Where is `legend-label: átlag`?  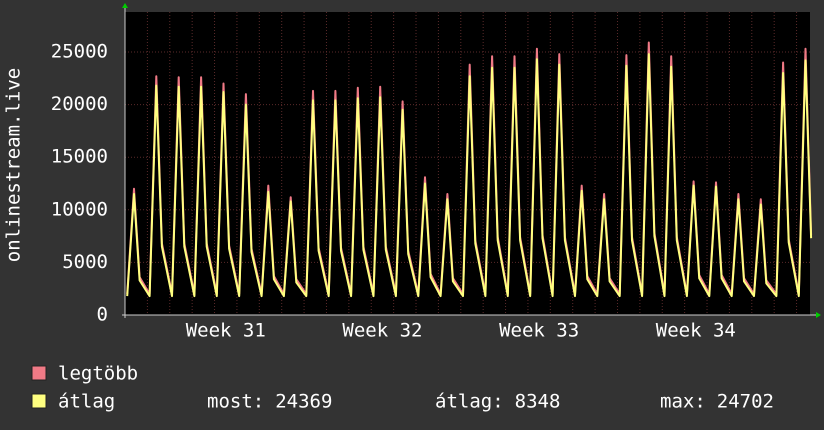 legend-label: átlag is located at coordinates (86, 402).